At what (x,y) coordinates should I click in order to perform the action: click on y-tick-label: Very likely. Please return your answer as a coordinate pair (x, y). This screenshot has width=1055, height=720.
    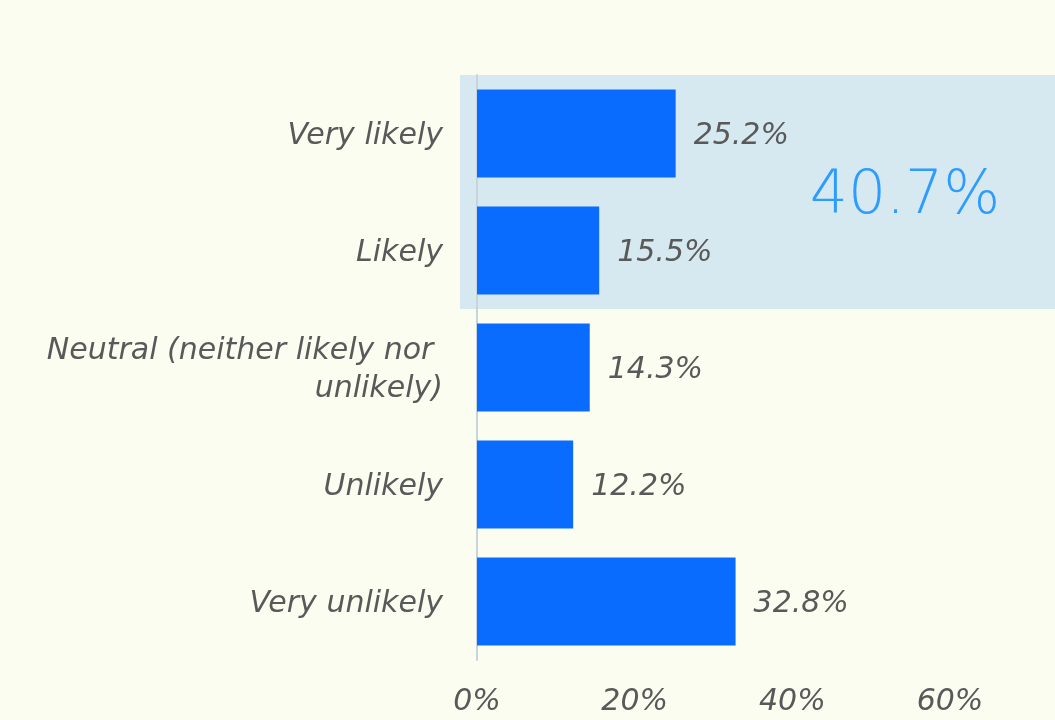
    Looking at the image, I should click on (366, 133).